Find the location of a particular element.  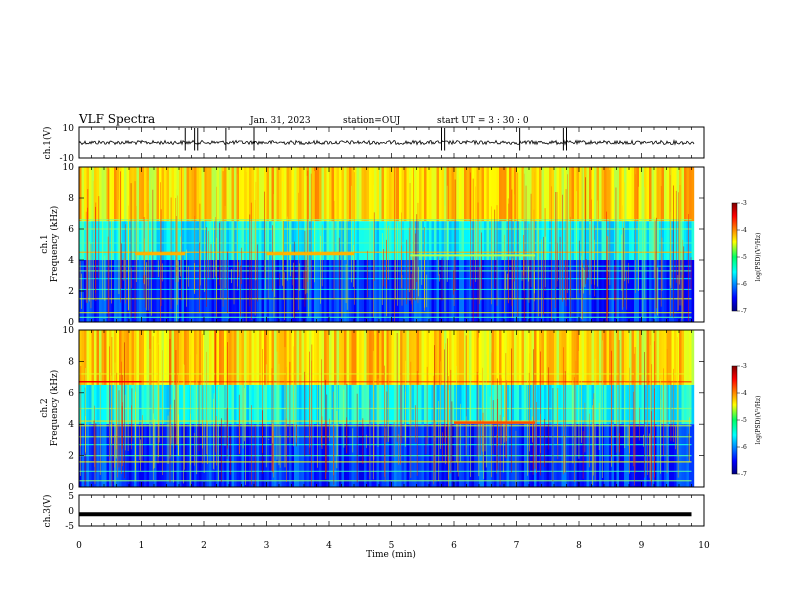

time-tick-label: 7 is located at coordinates (517, 546).